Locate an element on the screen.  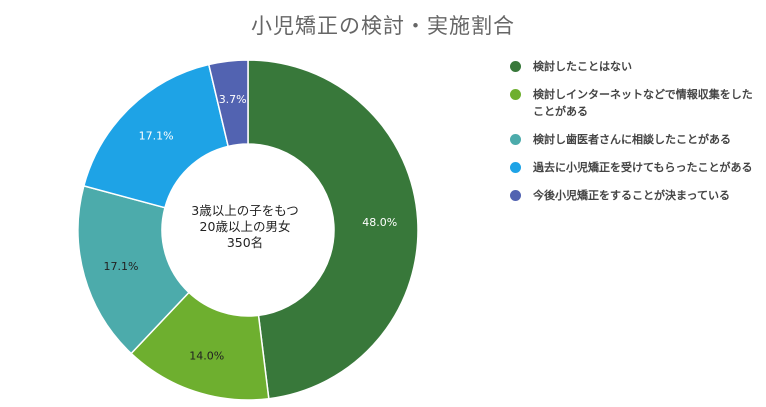
legend-item: 検討しインターネットなどで情報収集をしたことがある is located at coordinates (635, 103).